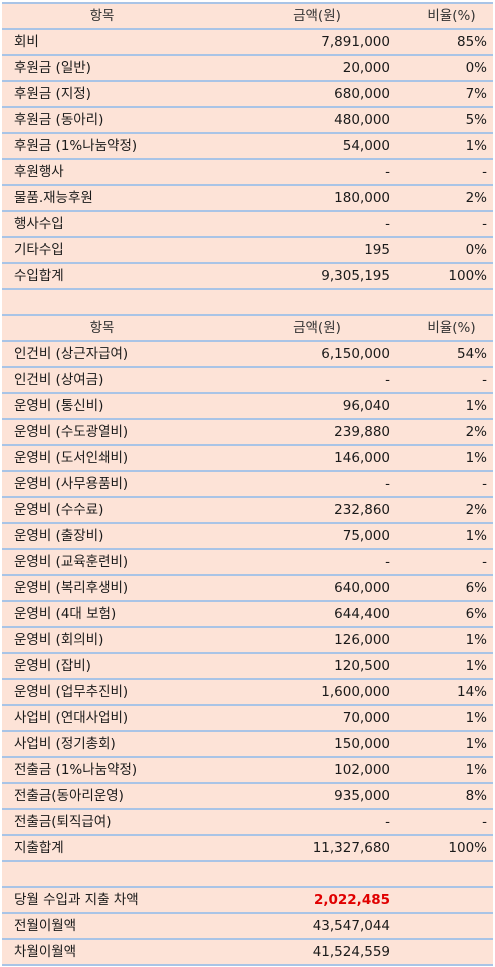 This screenshot has width=495, height=967. I want to click on expense-row: 인건비 (상근자급여) 6,150,000 54%, so click(247, 355).